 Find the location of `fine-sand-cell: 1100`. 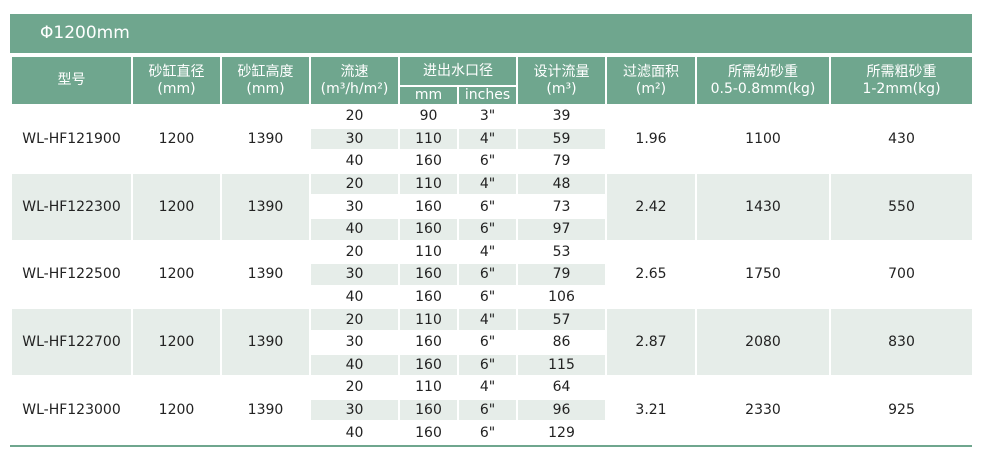

fine-sand-cell: 1100 is located at coordinates (763, 139).